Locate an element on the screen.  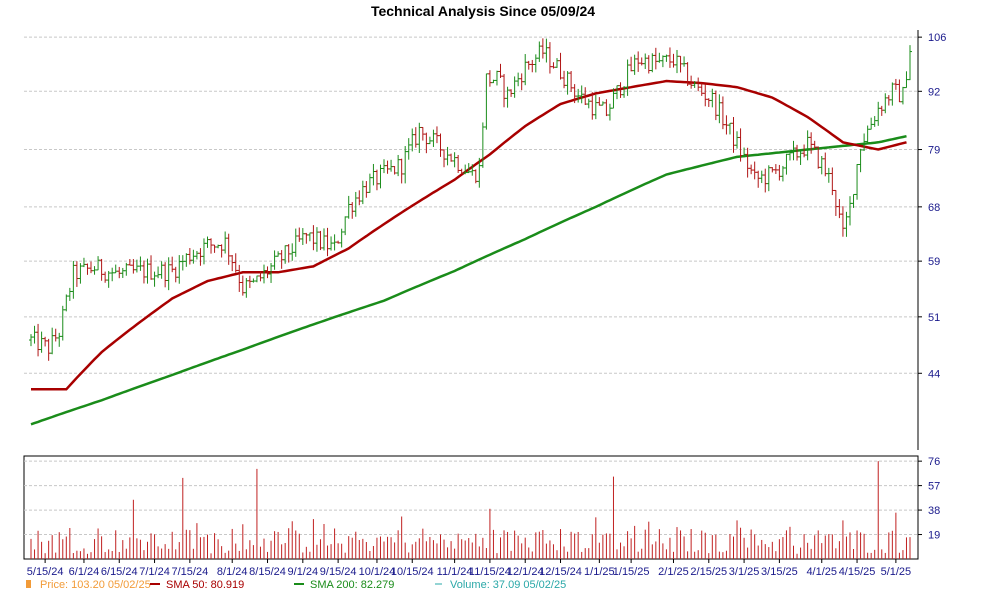
date-tick-label: 10/15/24 is located at coordinates (412, 572).